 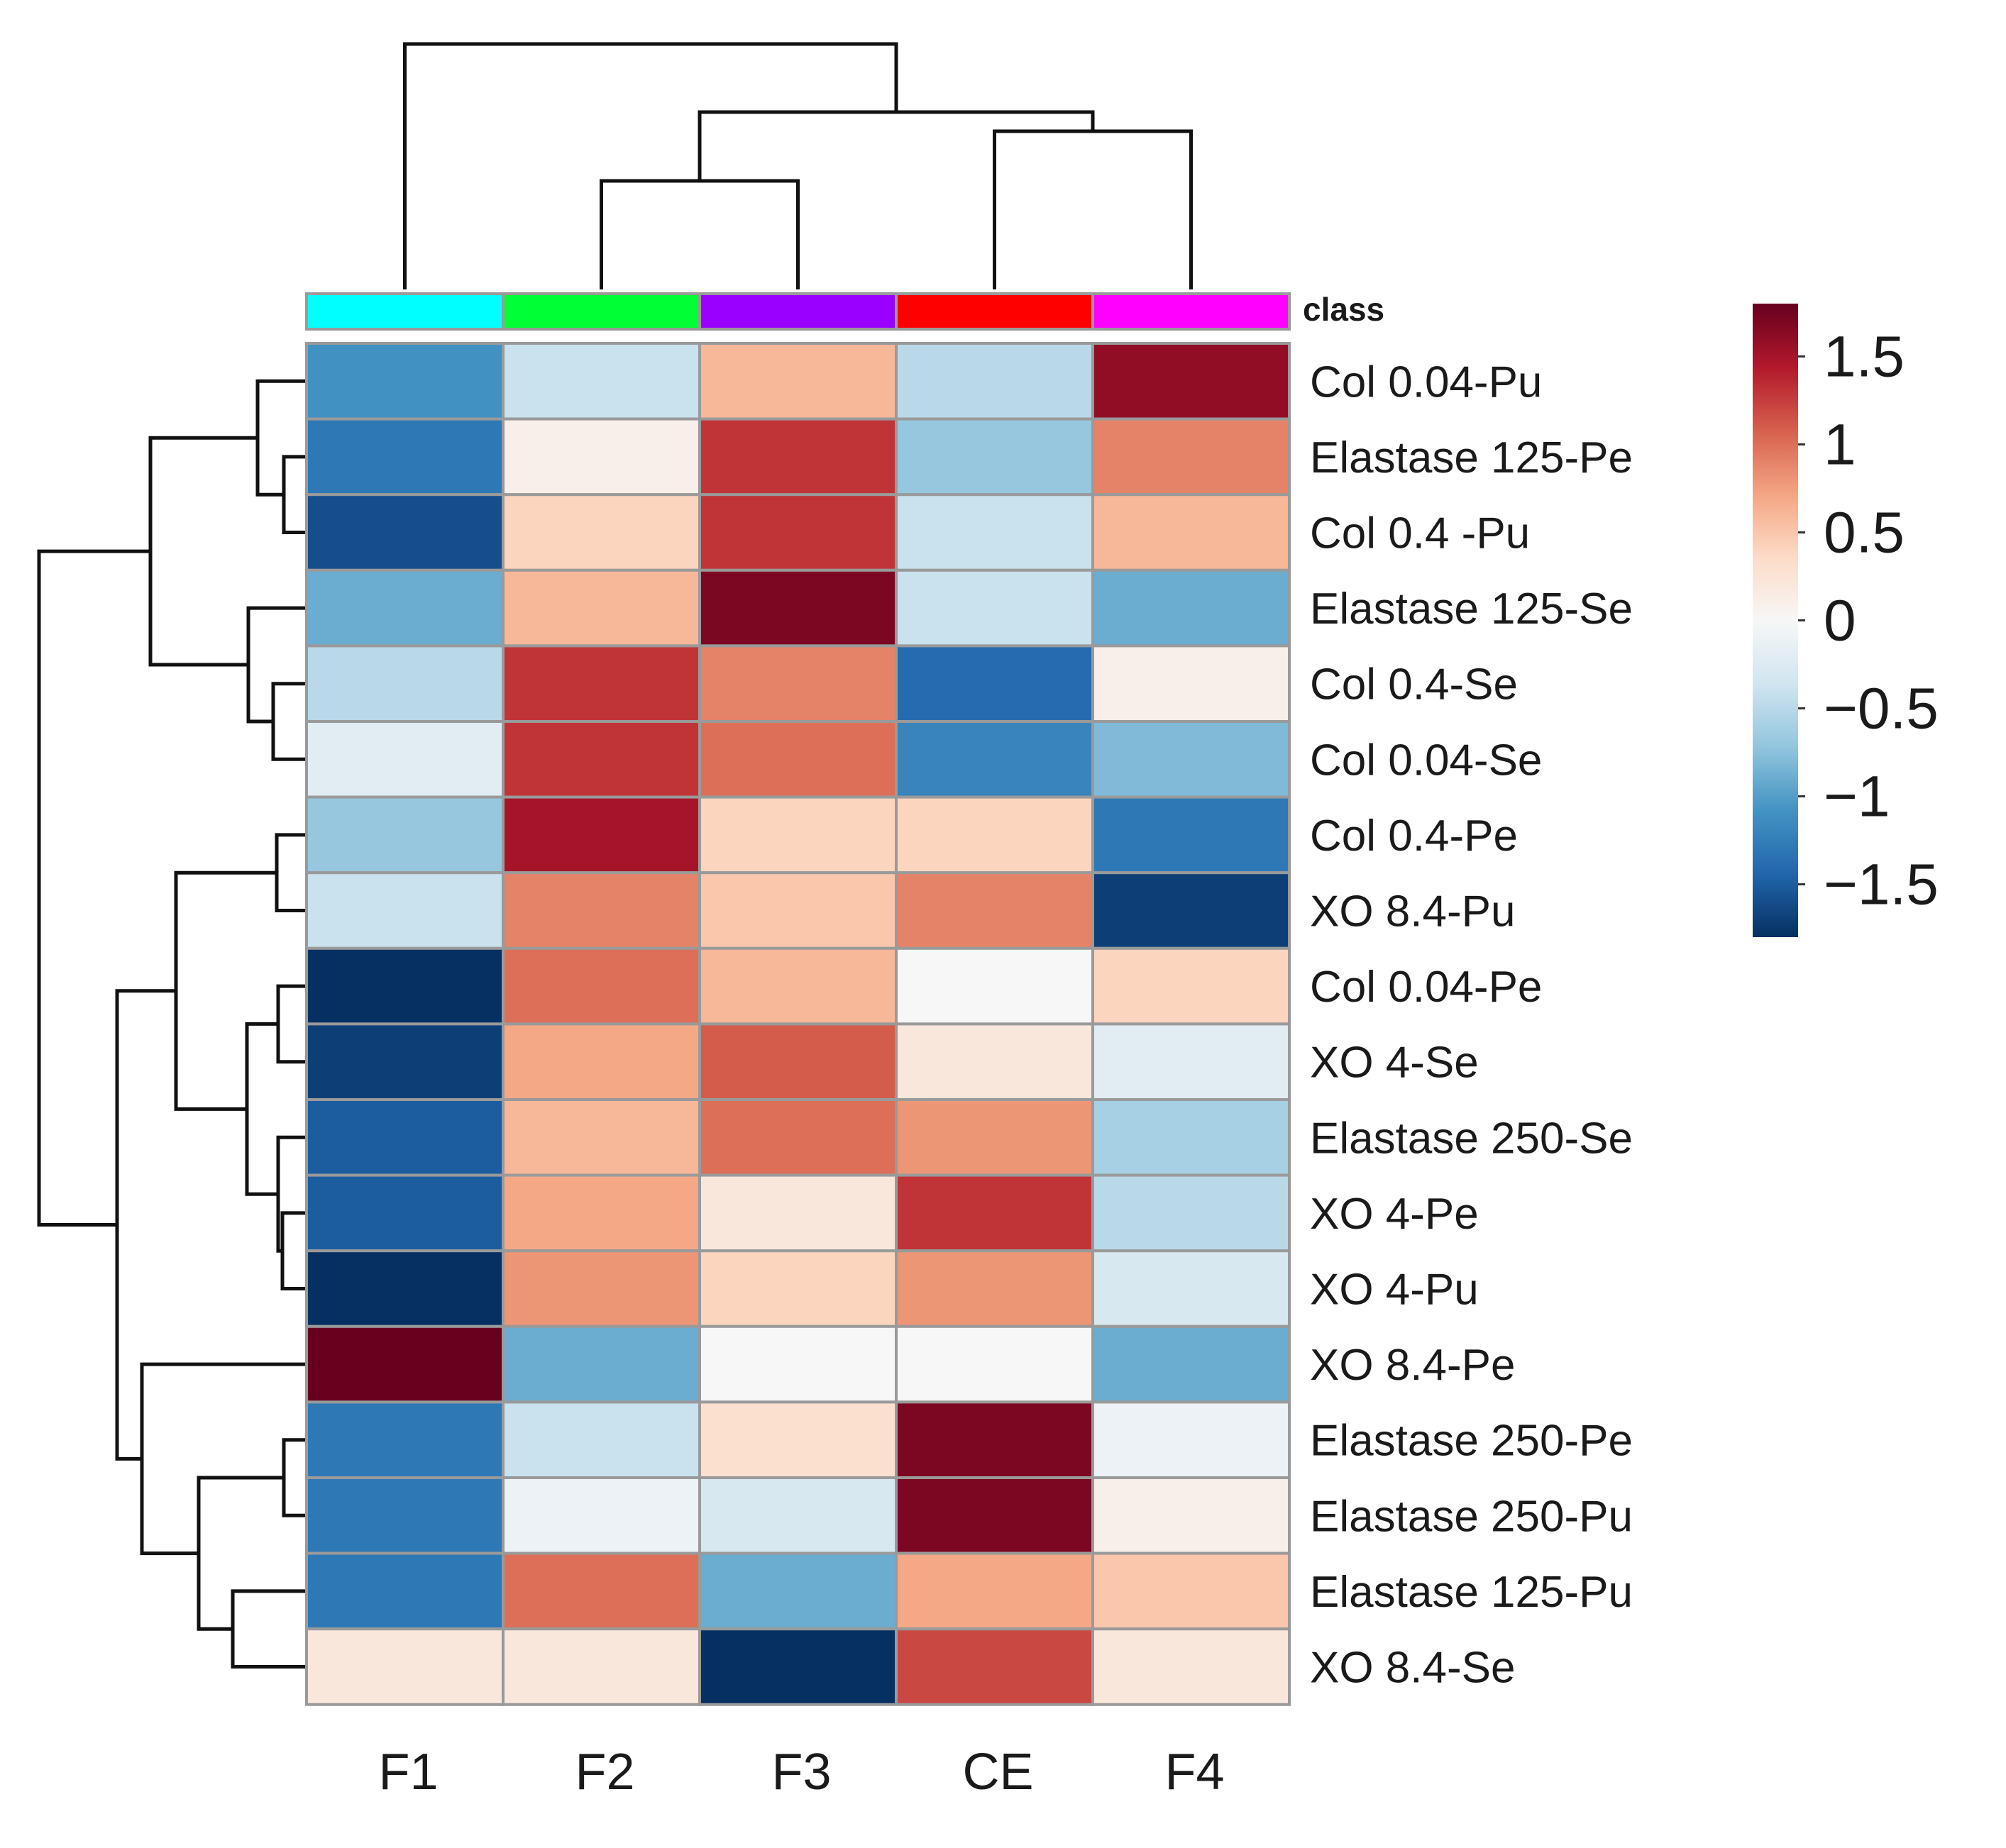 I want to click on row-label: Col 0.4-Pe, so click(x=1414, y=836).